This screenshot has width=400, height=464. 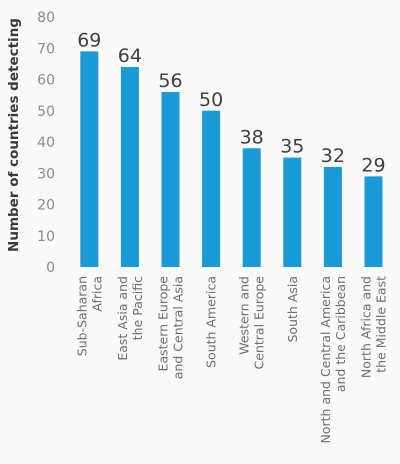 What do you see at coordinates (89, 40) in the screenshot?
I see `data-label: 69` at bounding box center [89, 40].